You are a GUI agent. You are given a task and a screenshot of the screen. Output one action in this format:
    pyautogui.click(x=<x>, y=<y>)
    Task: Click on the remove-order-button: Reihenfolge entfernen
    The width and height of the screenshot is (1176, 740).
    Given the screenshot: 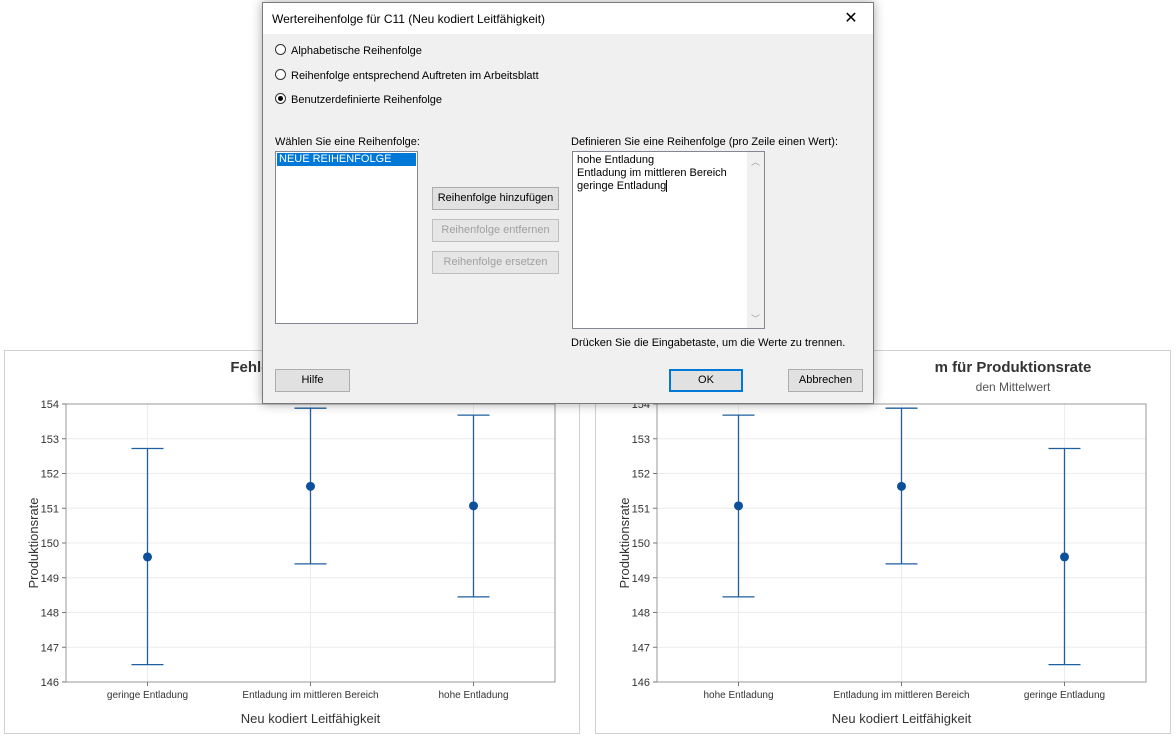 What is the action you would take?
    pyautogui.click(x=495, y=230)
    